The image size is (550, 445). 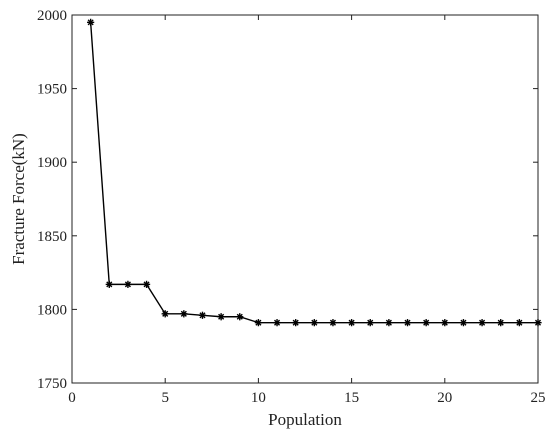 I want to click on y-tick-label: 1850, so click(x=52, y=237).